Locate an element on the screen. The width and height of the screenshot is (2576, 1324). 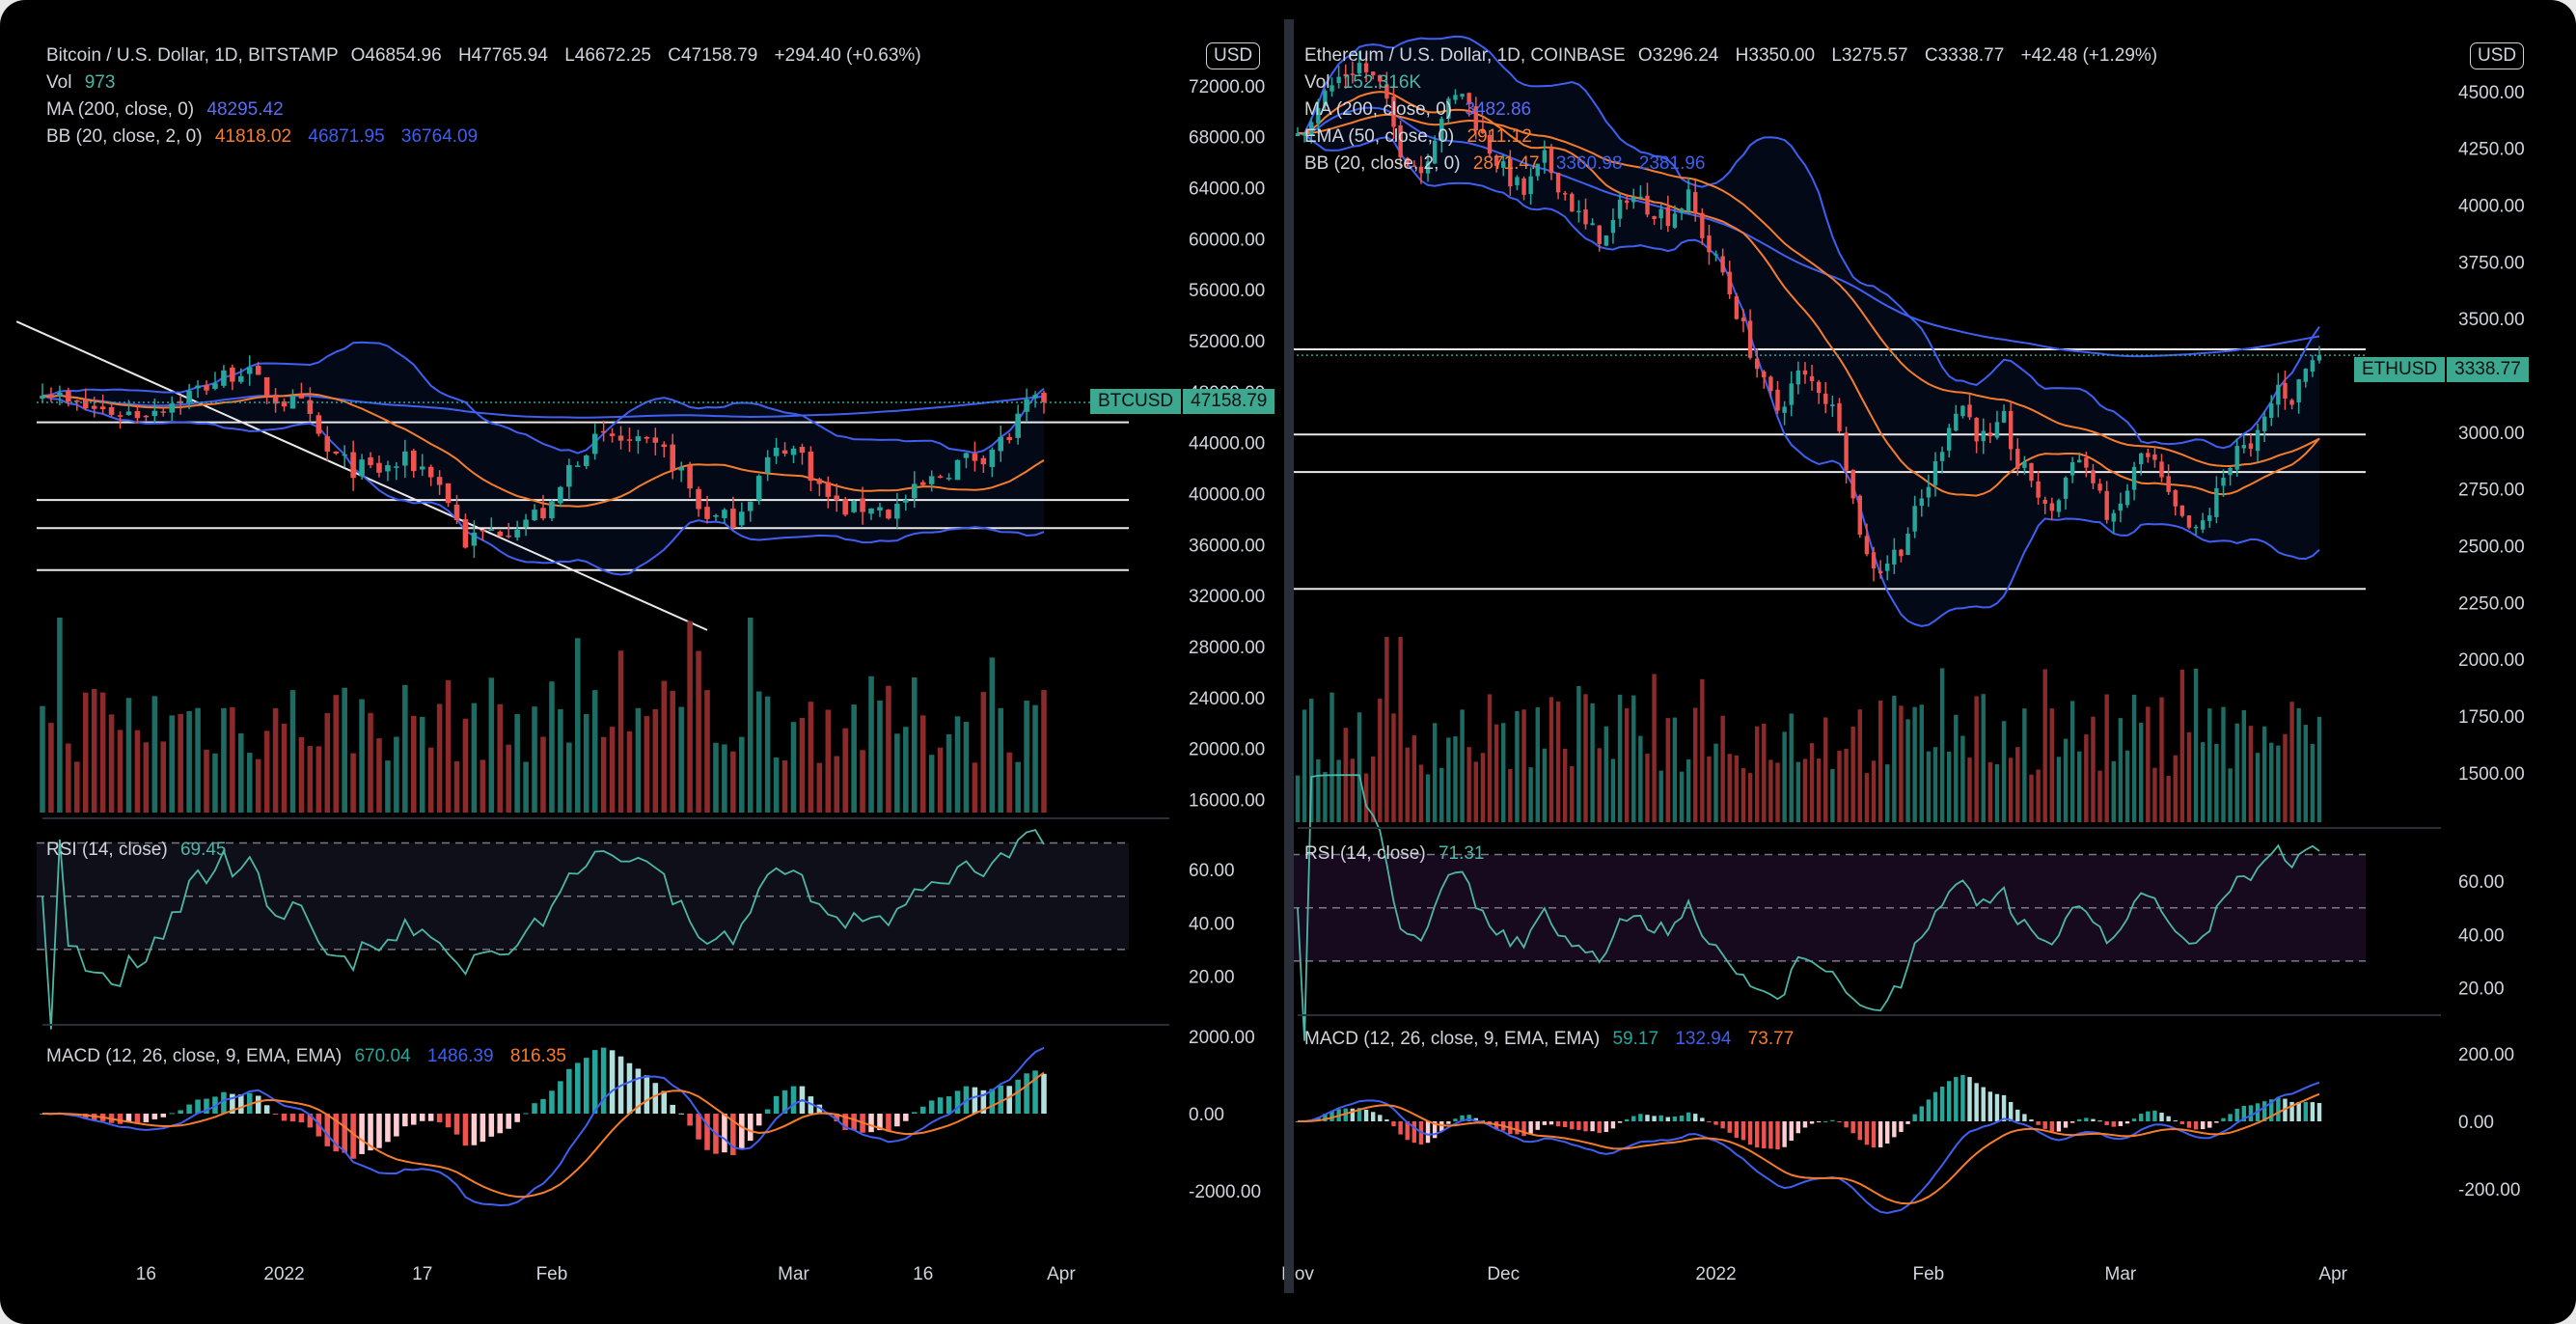
btc-macd-line is located at coordinates (543, 1126).